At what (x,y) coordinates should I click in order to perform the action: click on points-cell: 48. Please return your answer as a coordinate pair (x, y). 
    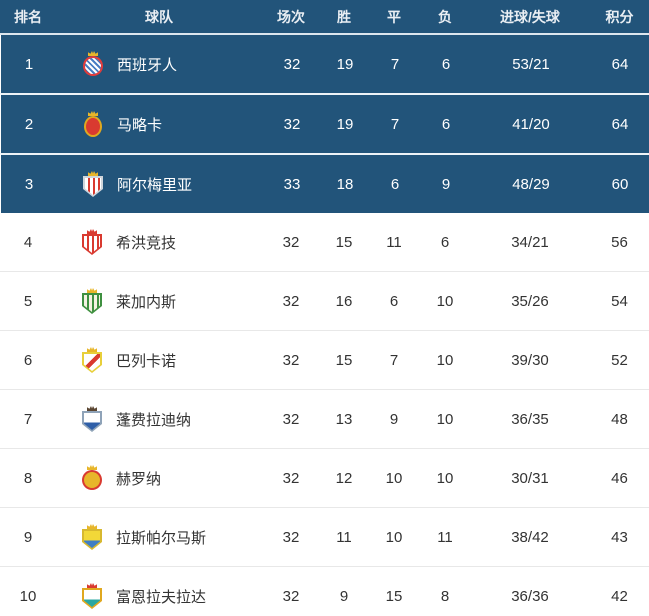
    Looking at the image, I should click on (619, 419).